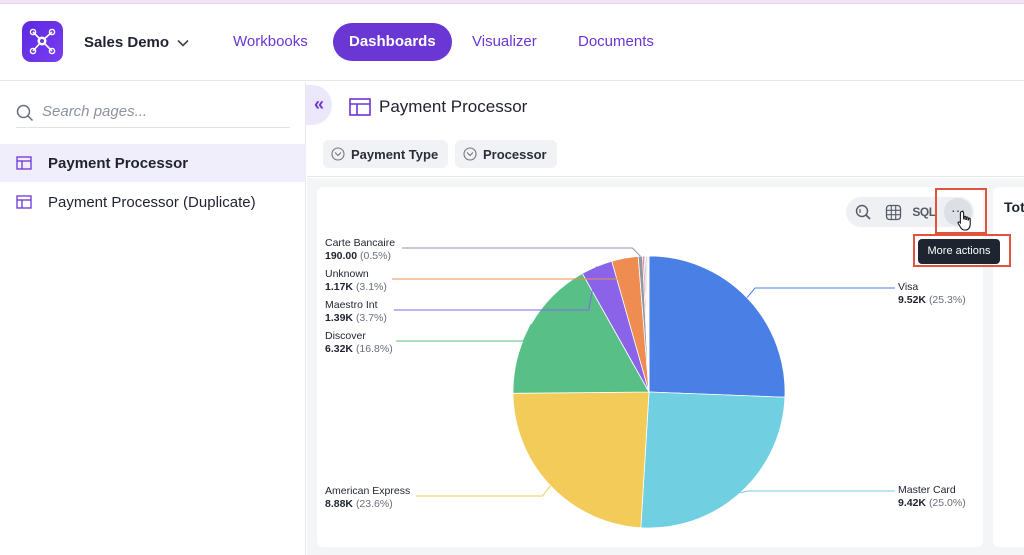 This screenshot has height=555, width=1024. What do you see at coordinates (360, 243) in the screenshot?
I see `slice-label-name: Carte Bancaire` at bounding box center [360, 243].